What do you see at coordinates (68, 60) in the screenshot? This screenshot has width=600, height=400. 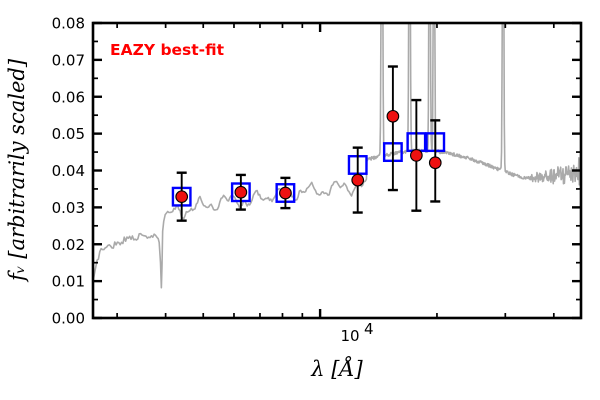 I see `y-tick-label: 0.07` at bounding box center [68, 60].